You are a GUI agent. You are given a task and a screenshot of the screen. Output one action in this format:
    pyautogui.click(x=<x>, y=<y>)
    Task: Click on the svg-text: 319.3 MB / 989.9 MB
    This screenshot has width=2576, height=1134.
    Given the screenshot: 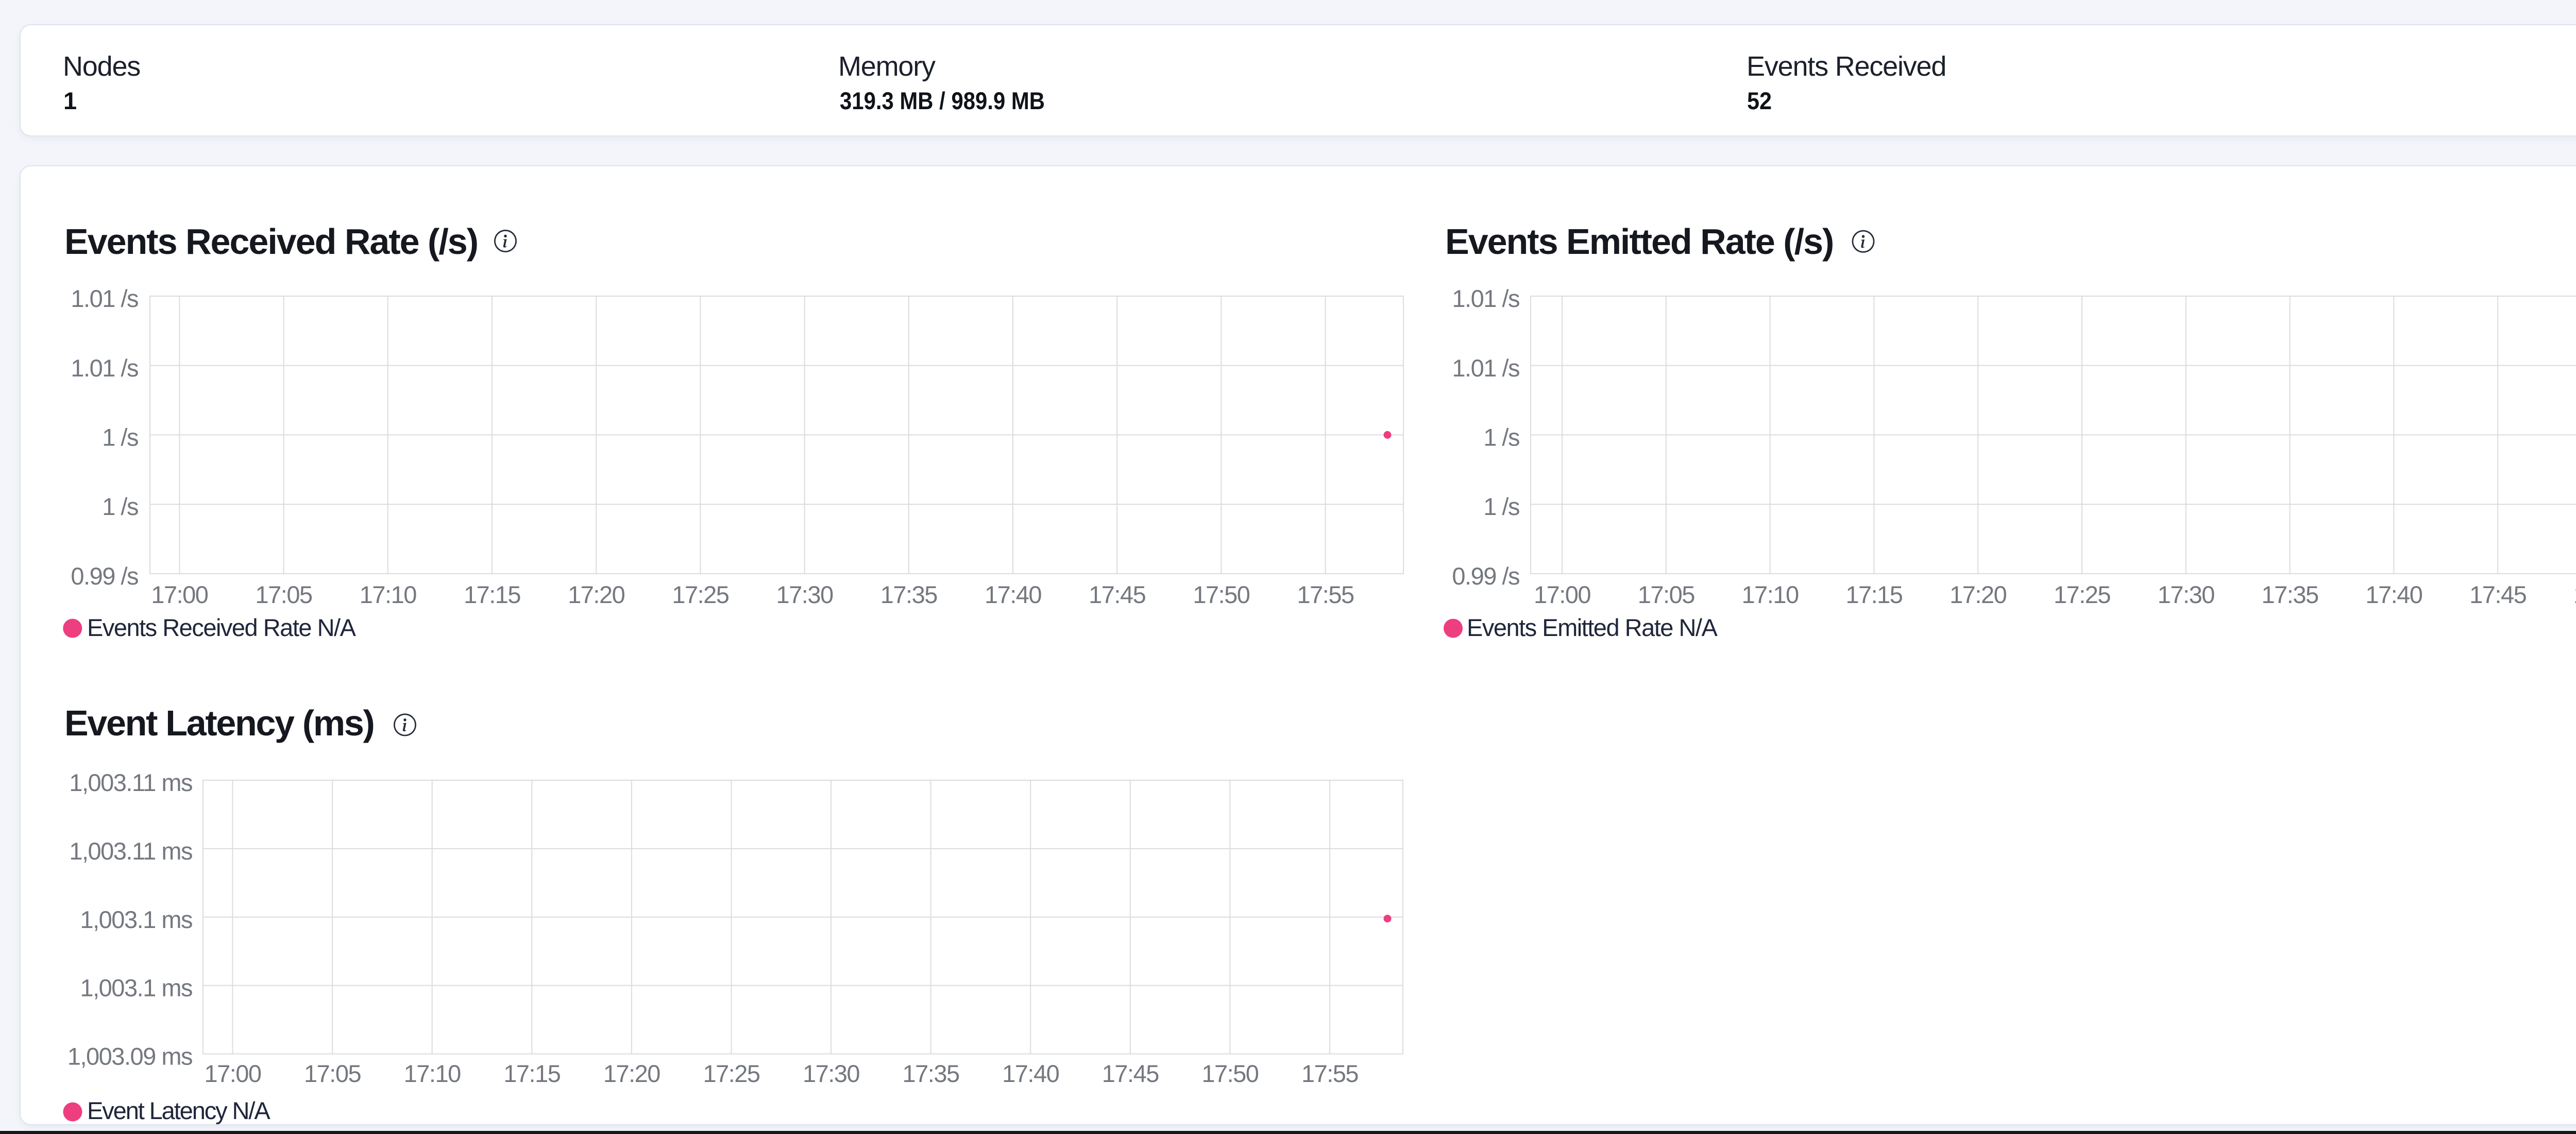 What is the action you would take?
    pyautogui.click(x=942, y=101)
    